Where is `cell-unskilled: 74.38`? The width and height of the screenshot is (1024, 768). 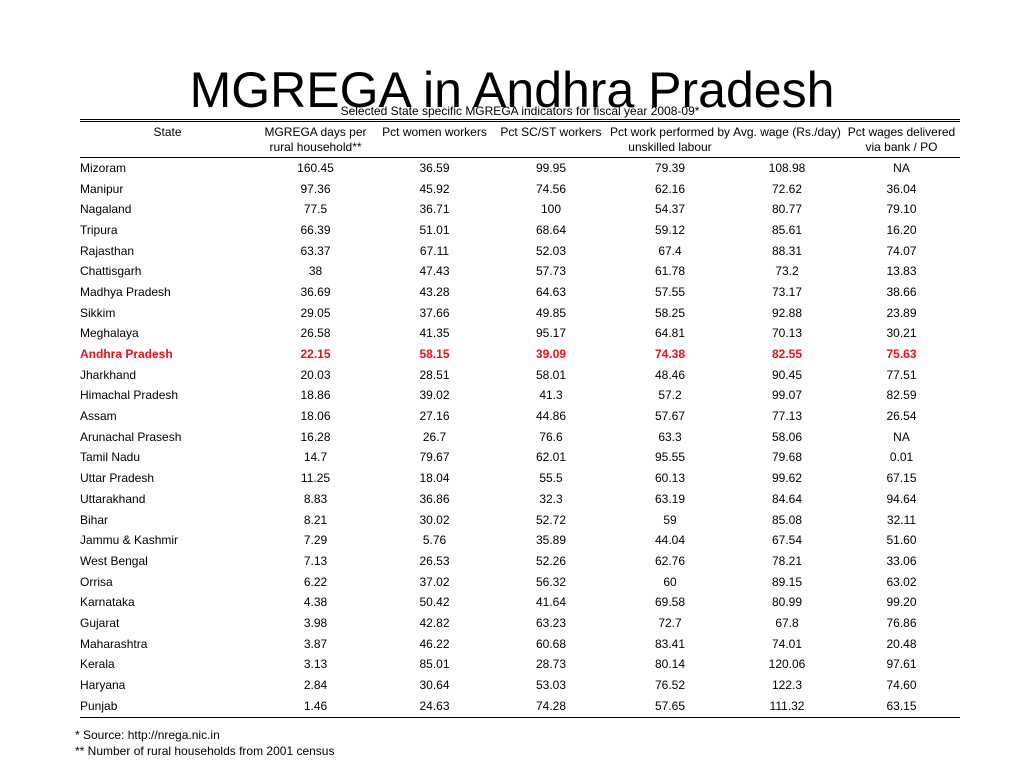 cell-unskilled: 74.38 is located at coordinates (670, 354).